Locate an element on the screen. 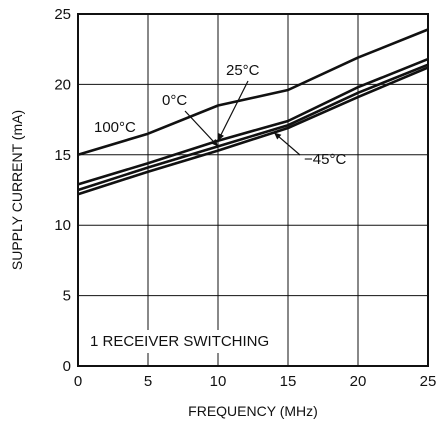 This screenshot has width=440, height=423. y-tick-label-2: 10 is located at coordinates (62, 225).